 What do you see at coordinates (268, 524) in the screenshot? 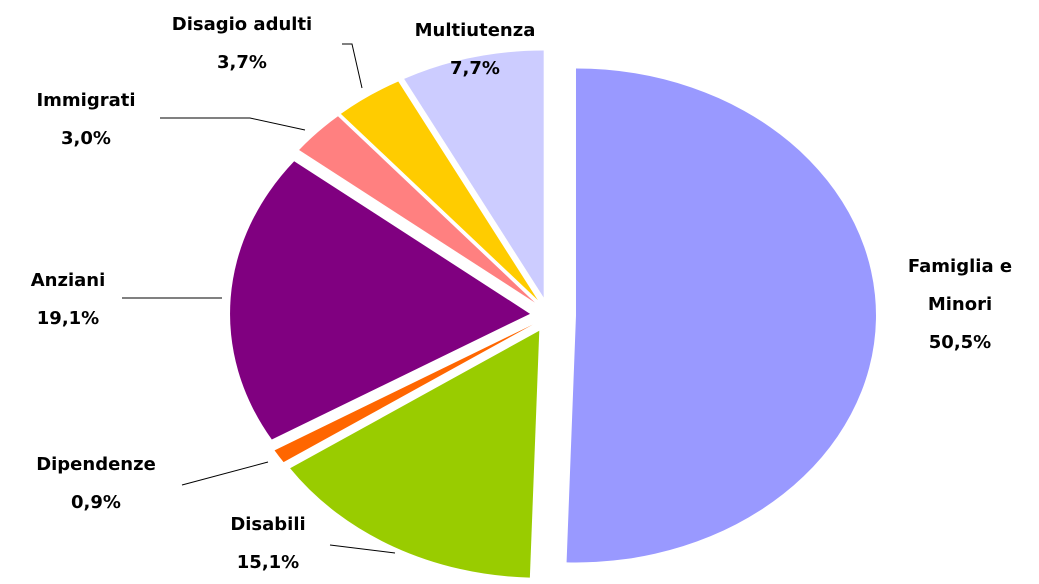
I see `category-label: Disabili` at bounding box center [268, 524].